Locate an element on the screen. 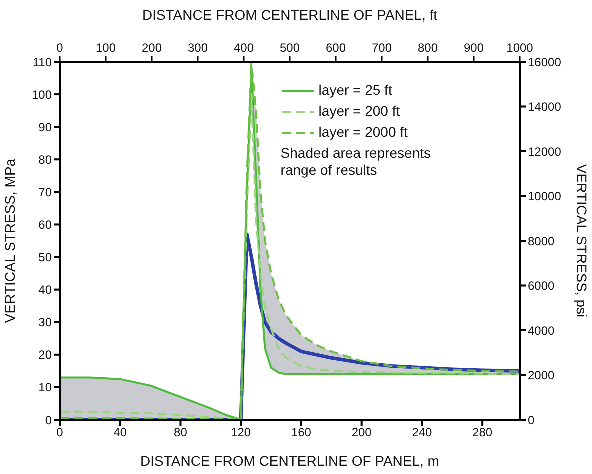 This screenshot has height=474, width=592. y-tick-label: 110 is located at coordinates (42, 62).